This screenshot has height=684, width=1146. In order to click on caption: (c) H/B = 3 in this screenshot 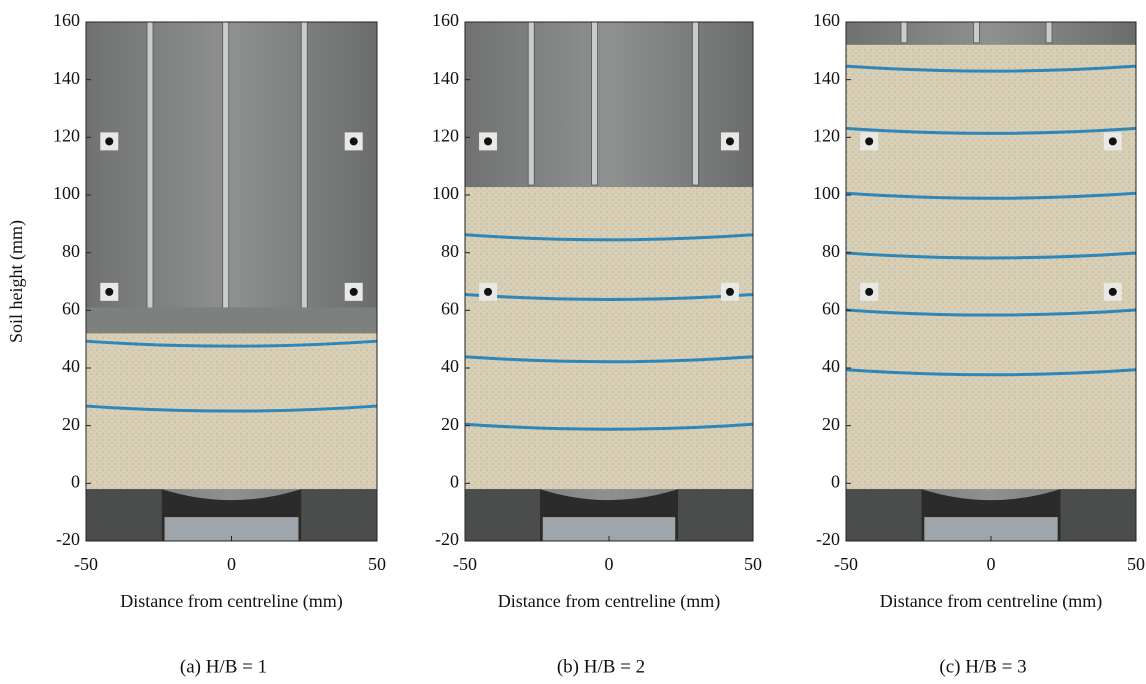, I will do `click(982, 666)`.